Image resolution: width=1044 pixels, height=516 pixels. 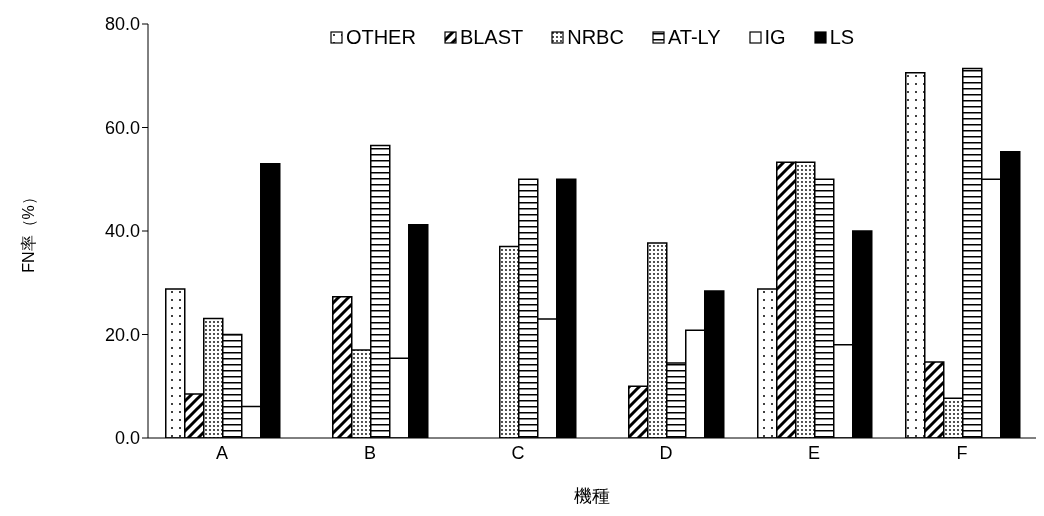 I want to click on legend-label: LS, so click(x=842, y=37).